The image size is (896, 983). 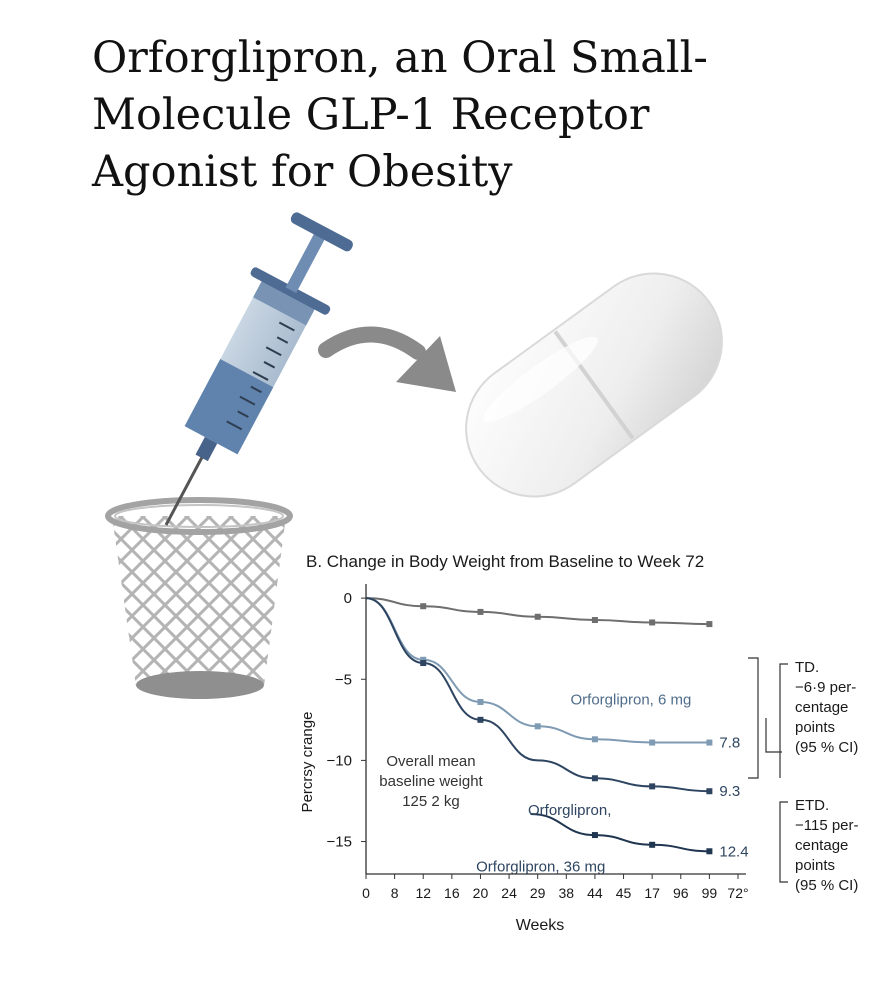 I want to click on x-tick-label: 16, so click(x=452, y=893).